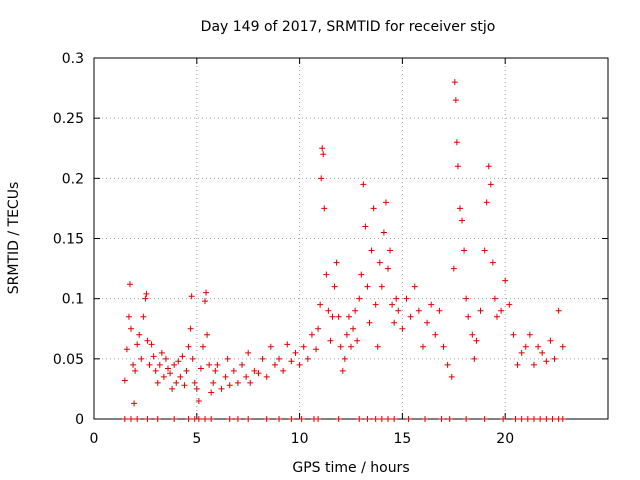 The height and width of the screenshot is (480, 640). Describe the element at coordinates (68, 119) in the screenshot. I see `y-tick-label: 0.25` at that location.